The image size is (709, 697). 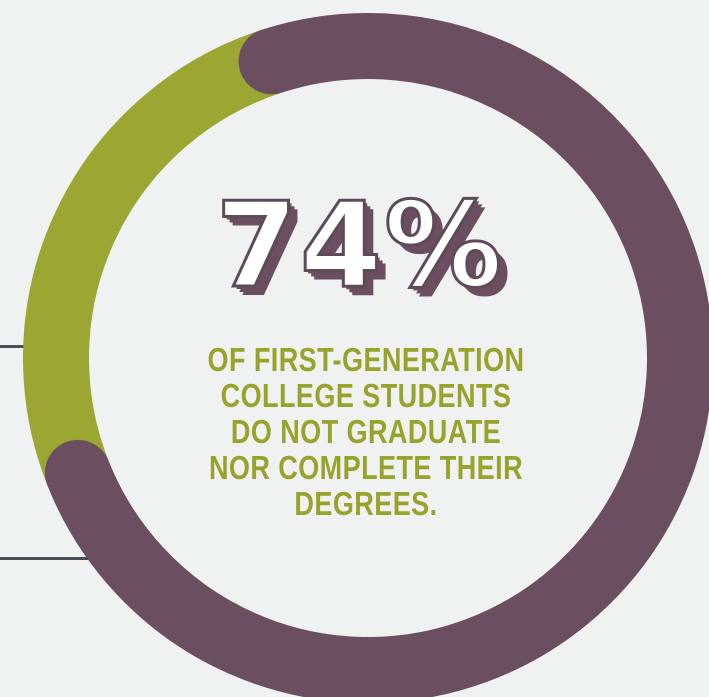 I want to click on percentage-value: 74%, so click(x=359, y=245).